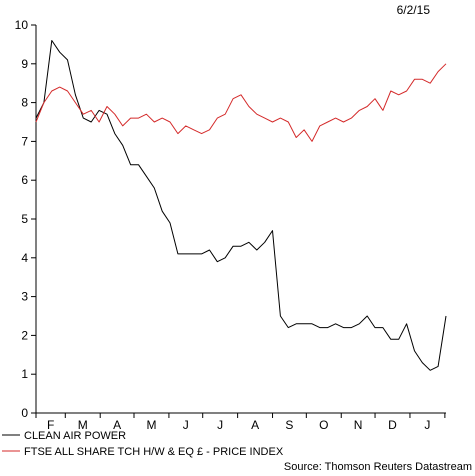 The width and height of the screenshot is (475, 476). Describe the element at coordinates (378, 467) in the screenshot. I see `chart-source: Source: Thomson Reuters Datastream` at that location.